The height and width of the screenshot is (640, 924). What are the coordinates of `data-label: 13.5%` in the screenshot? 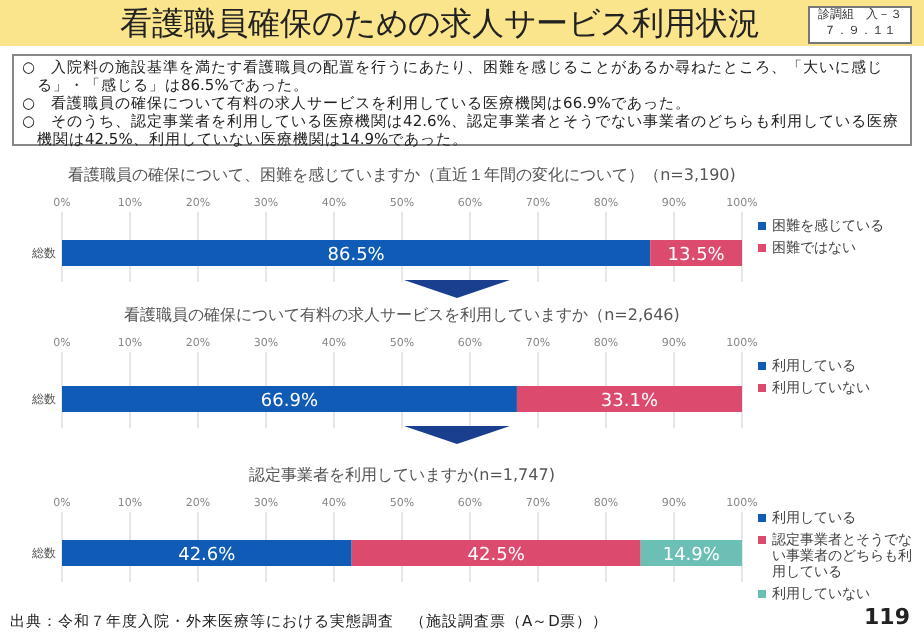 It's located at (696, 255).